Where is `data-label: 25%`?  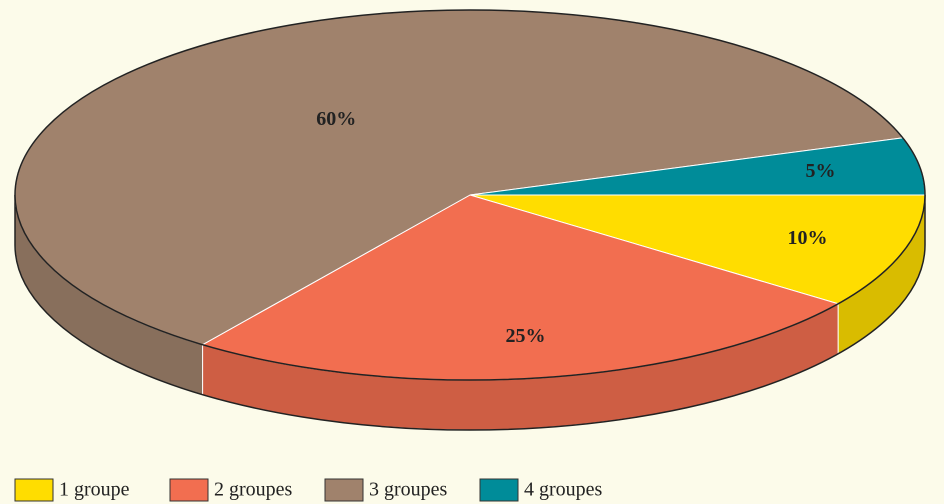
data-label: 25% is located at coordinates (526, 336).